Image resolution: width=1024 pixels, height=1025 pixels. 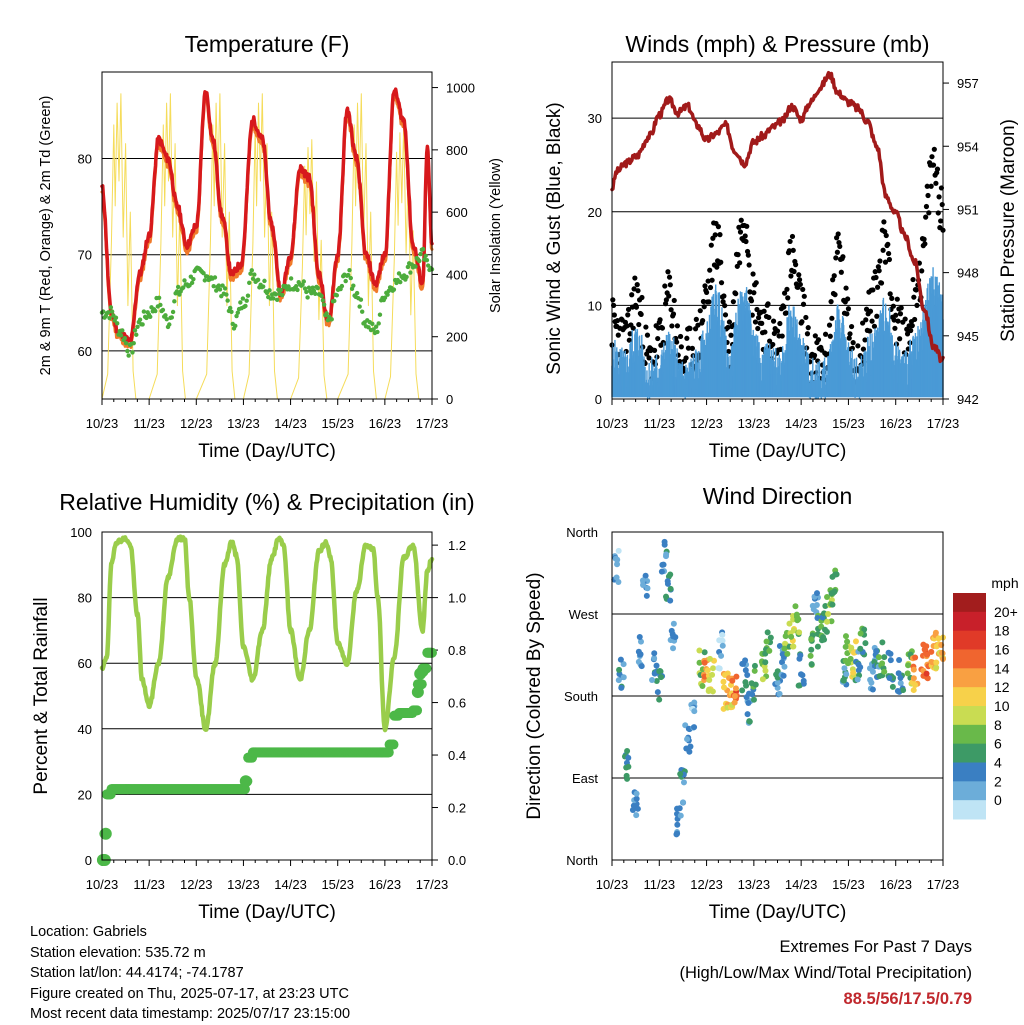 I want to click on x-tick-label: 10/23, so click(x=102, y=884).